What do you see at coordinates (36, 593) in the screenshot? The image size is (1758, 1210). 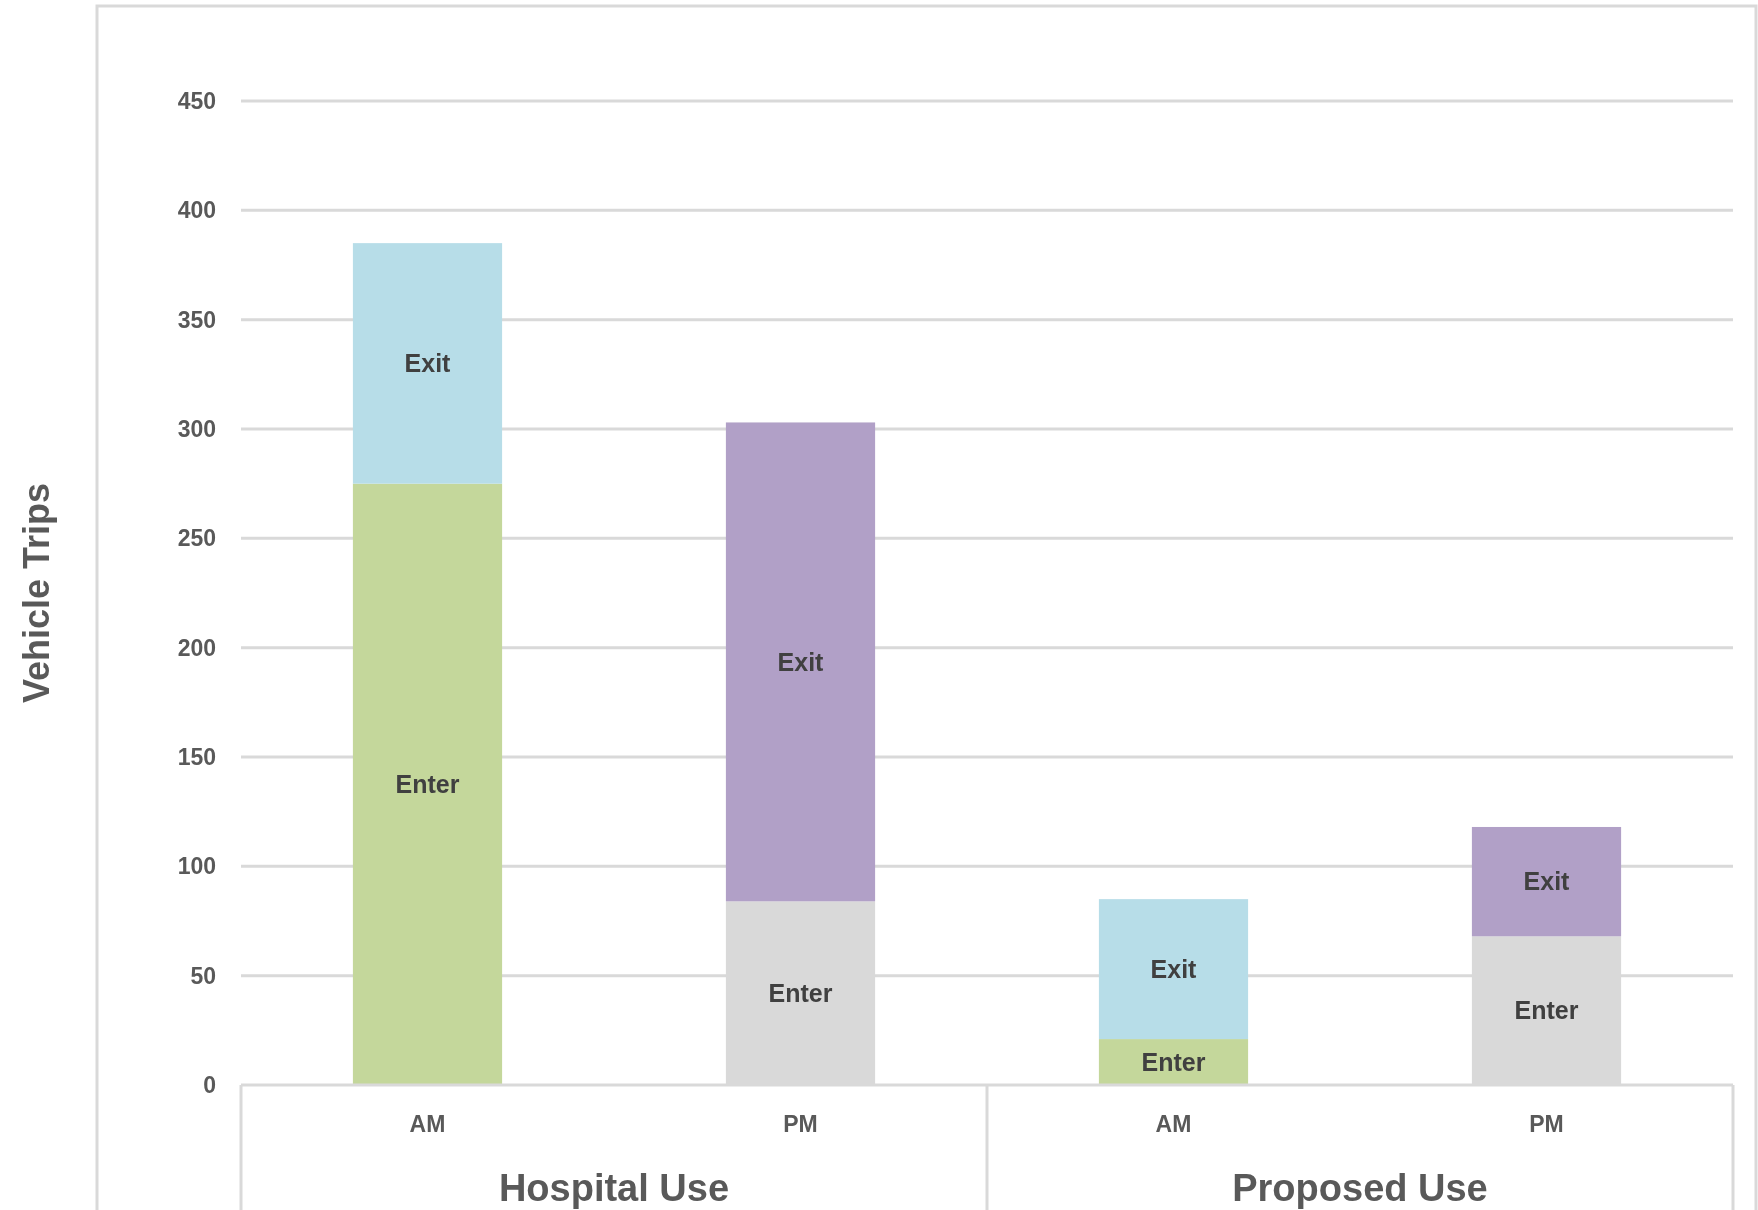 I see `y-axis-title: Vehicle Trips` at bounding box center [36, 593].